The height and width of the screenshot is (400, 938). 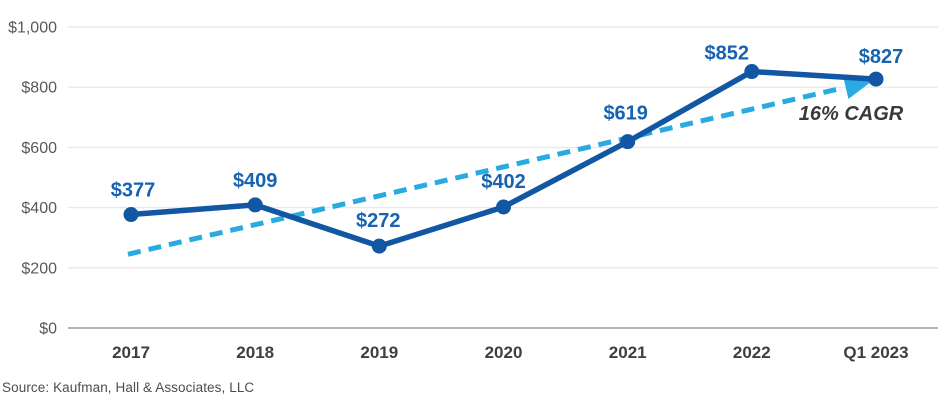 What do you see at coordinates (752, 72) in the screenshot?
I see `data-point-2022` at bounding box center [752, 72].